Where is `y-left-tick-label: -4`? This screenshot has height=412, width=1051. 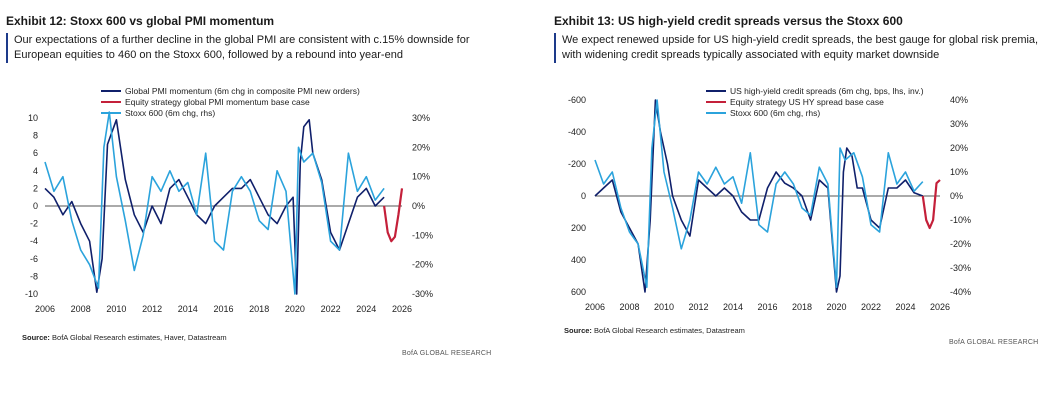 y-left-tick-label: -4 is located at coordinates (34, 241).